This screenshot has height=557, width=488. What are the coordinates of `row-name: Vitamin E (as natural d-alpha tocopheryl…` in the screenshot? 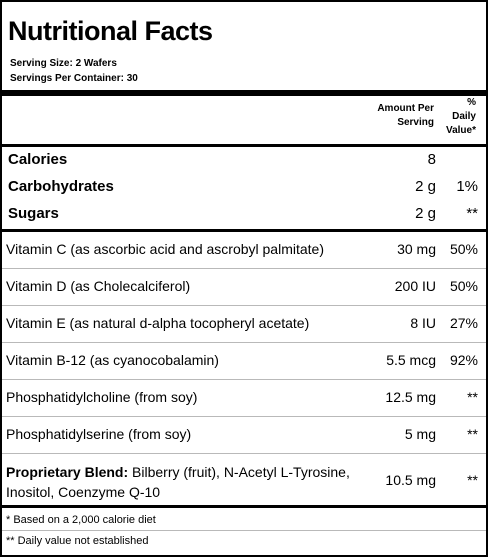 It's located at (158, 323).